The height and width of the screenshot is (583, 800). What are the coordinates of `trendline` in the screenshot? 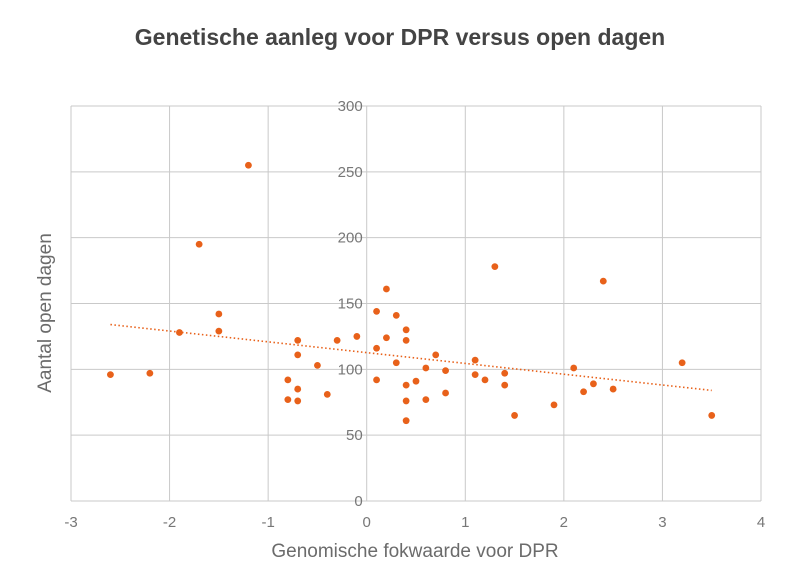 It's located at (411, 357).